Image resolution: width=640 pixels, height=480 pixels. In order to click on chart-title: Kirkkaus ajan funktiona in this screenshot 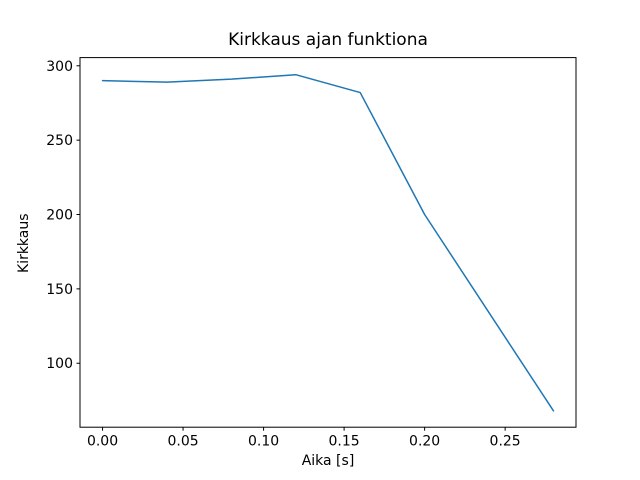, I will do `click(328, 40)`.